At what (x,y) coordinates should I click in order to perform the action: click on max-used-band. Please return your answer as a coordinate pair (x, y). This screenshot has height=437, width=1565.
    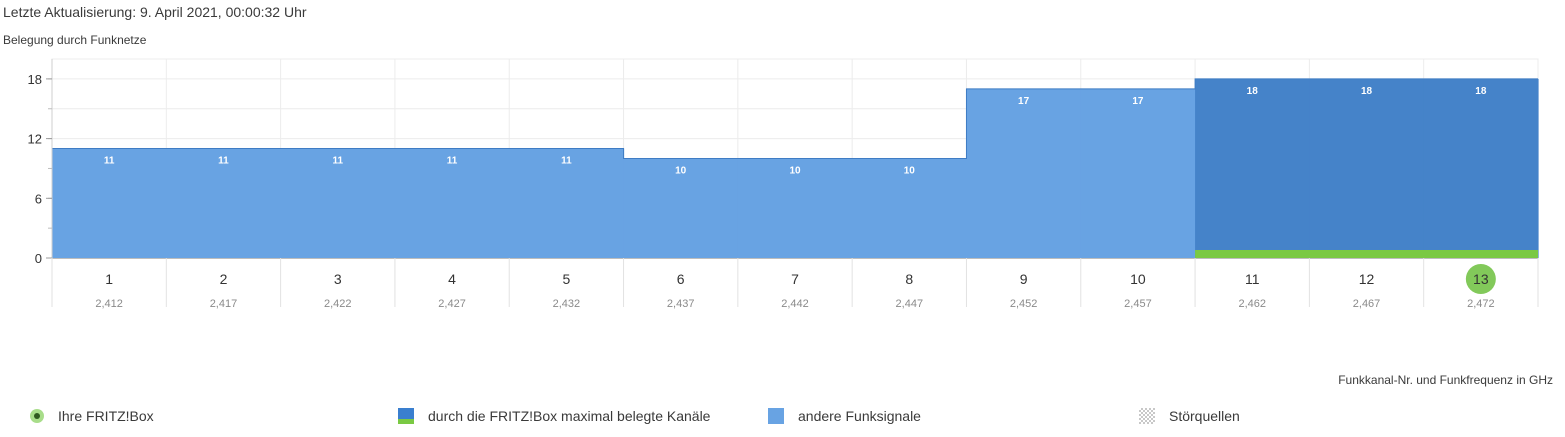
    Looking at the image, I should click on (1366, 254).